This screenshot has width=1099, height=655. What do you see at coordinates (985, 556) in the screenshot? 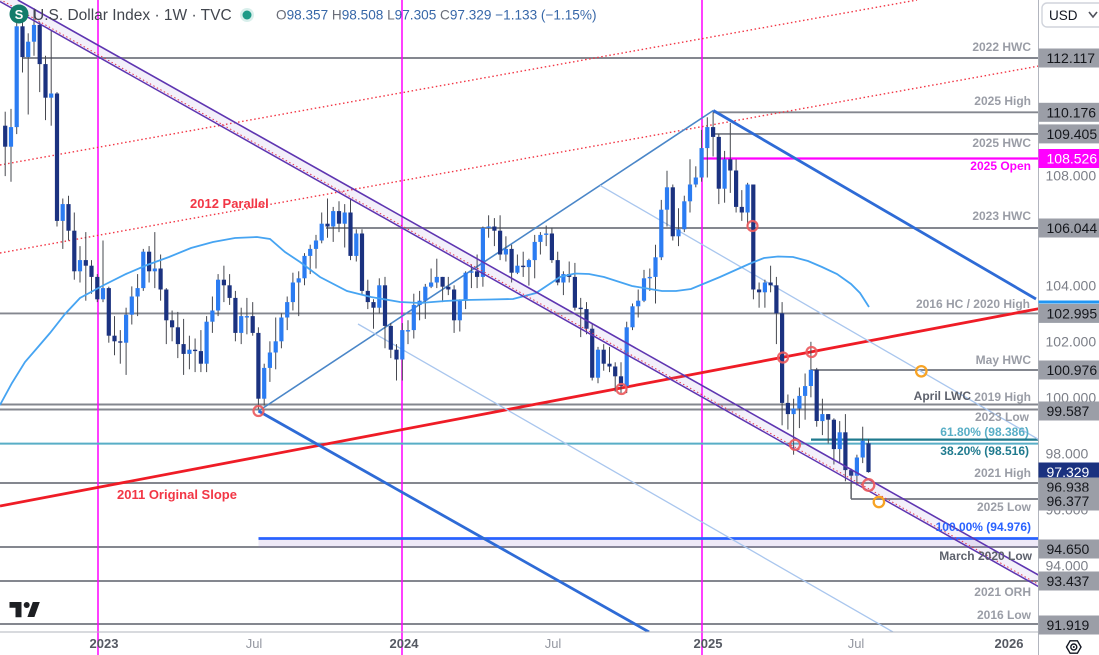
I see `svg-text: March 2020 Low` at bounding box center [985, 556].